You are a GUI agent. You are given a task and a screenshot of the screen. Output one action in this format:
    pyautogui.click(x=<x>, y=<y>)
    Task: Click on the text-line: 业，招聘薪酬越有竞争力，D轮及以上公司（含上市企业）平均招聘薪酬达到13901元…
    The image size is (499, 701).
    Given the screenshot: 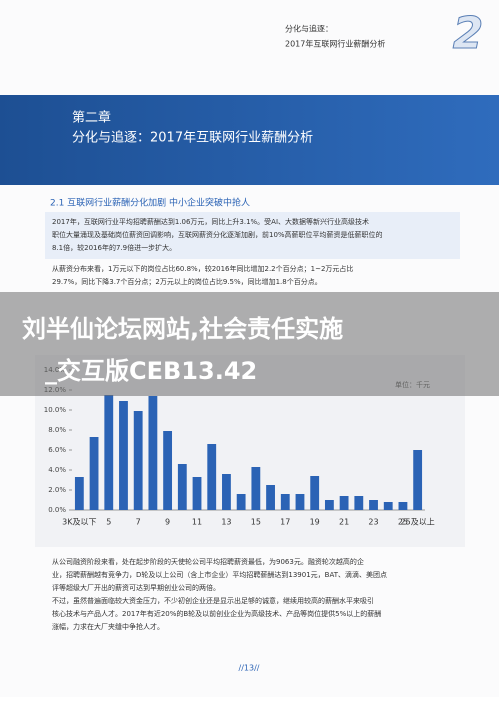 What is the action you would take?
    pyautogui.click(x=219, y=574)
    